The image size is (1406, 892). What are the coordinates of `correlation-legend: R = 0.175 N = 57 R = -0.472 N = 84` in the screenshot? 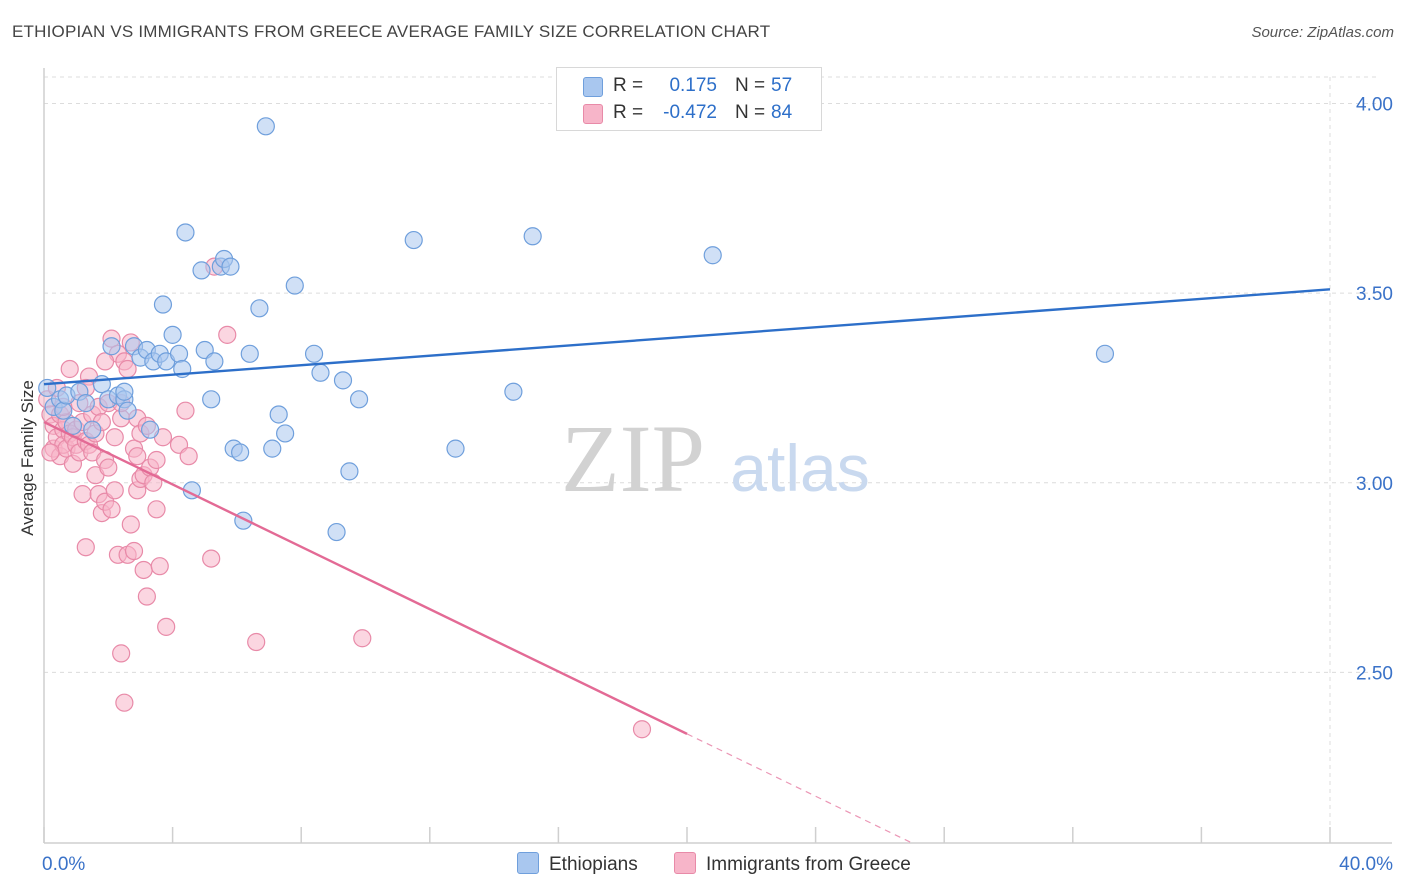 It's located at (689, 99).